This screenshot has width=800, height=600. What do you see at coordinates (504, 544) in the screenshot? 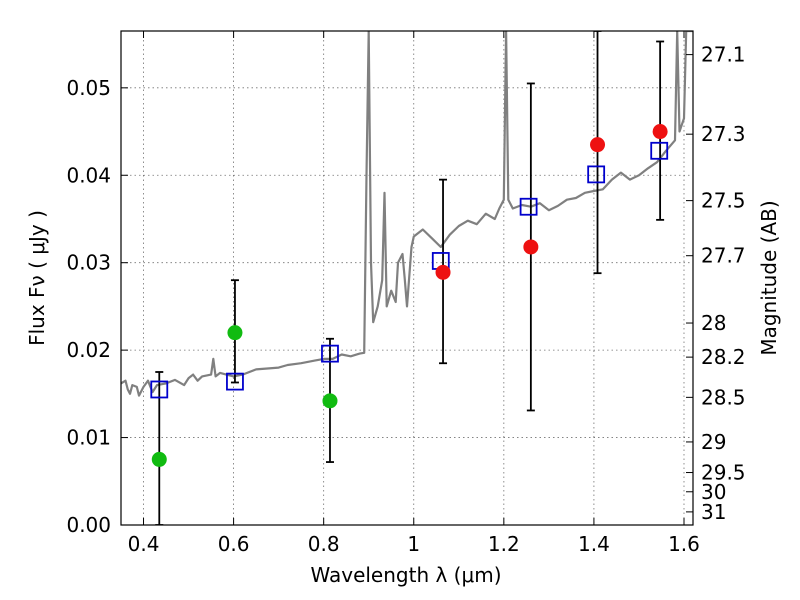
I see `x-tick-label: 1.2` at bounding box center [504, 544].